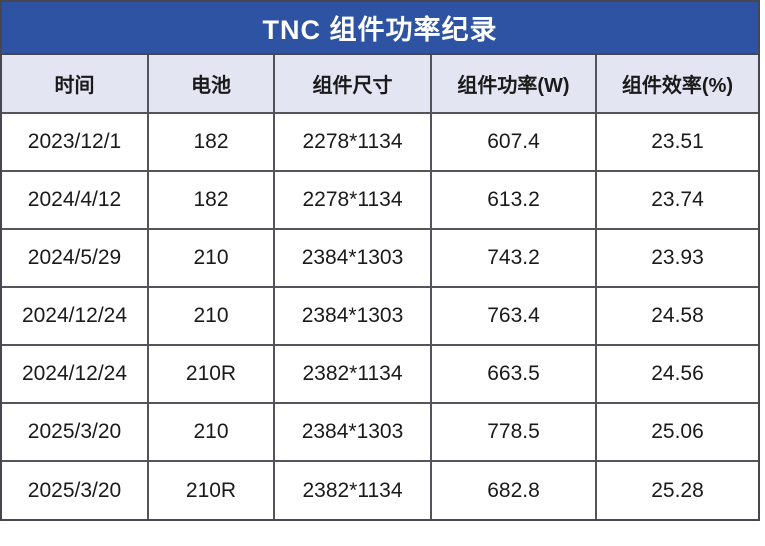 This screenshot has width=765, height=546. What do you see at coordinates (676, 489) in the screenshot?
I see `cell-efficiency: 25.28` at bounding box center [676, 489].